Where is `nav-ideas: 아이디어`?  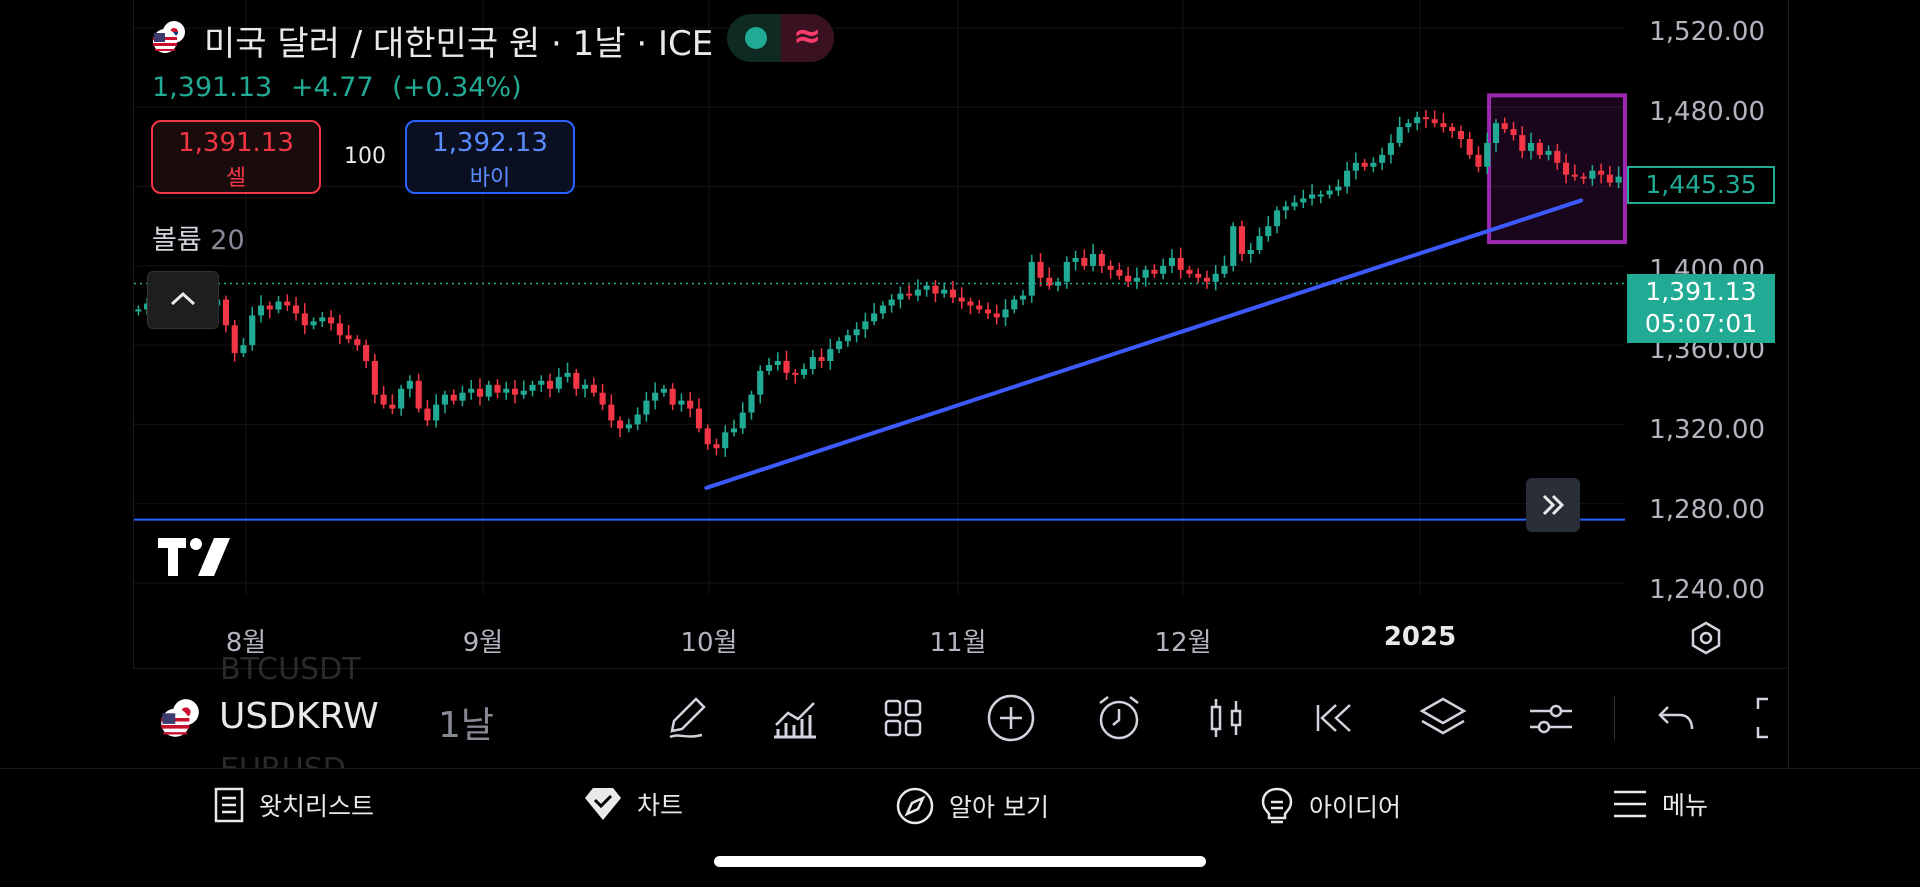 nav-ideas: 아이디어 is located at coordinates (1330, 806).